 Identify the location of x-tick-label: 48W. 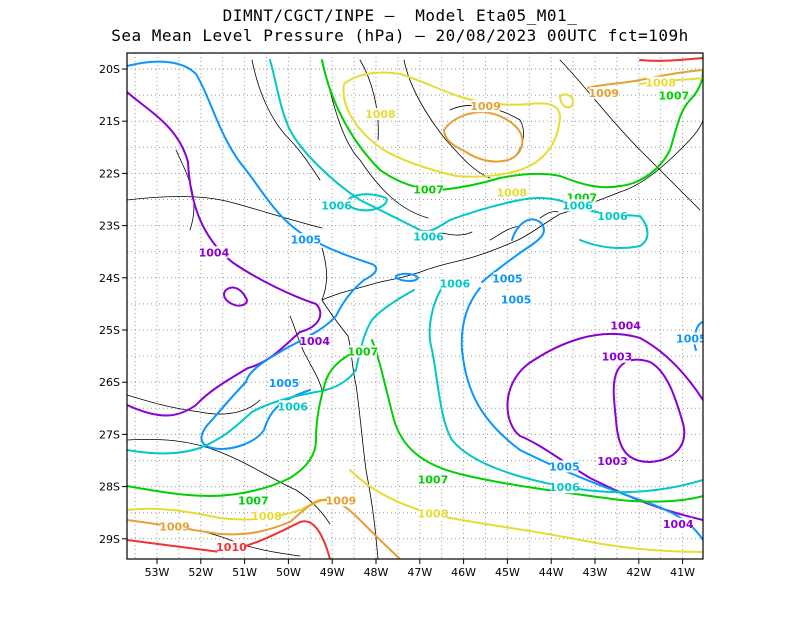
(376, 572).